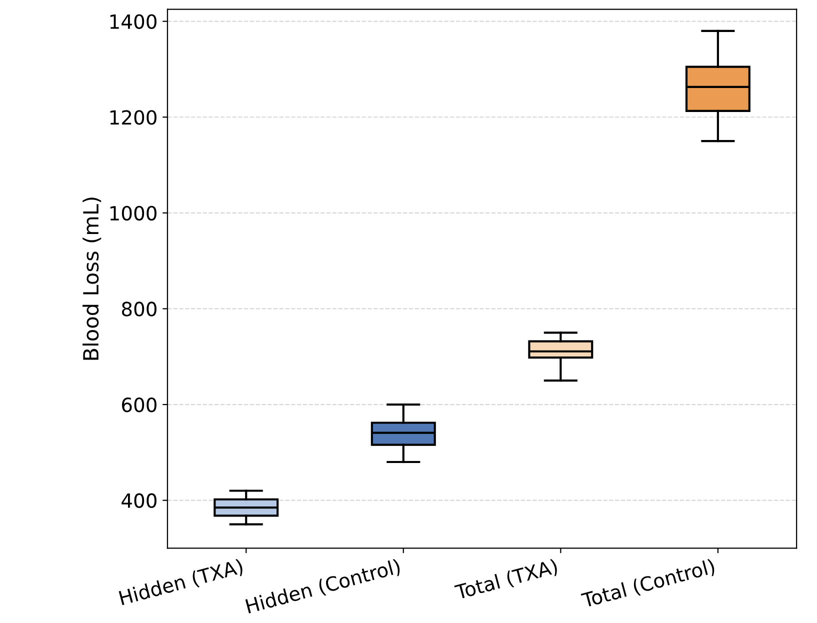 This screenshot has width=817, height=623. What do you see at coordinates (506, 580) in the screenshot?
I see `x-tick-label: Total (TXA)` at bounding box center [506, 580].